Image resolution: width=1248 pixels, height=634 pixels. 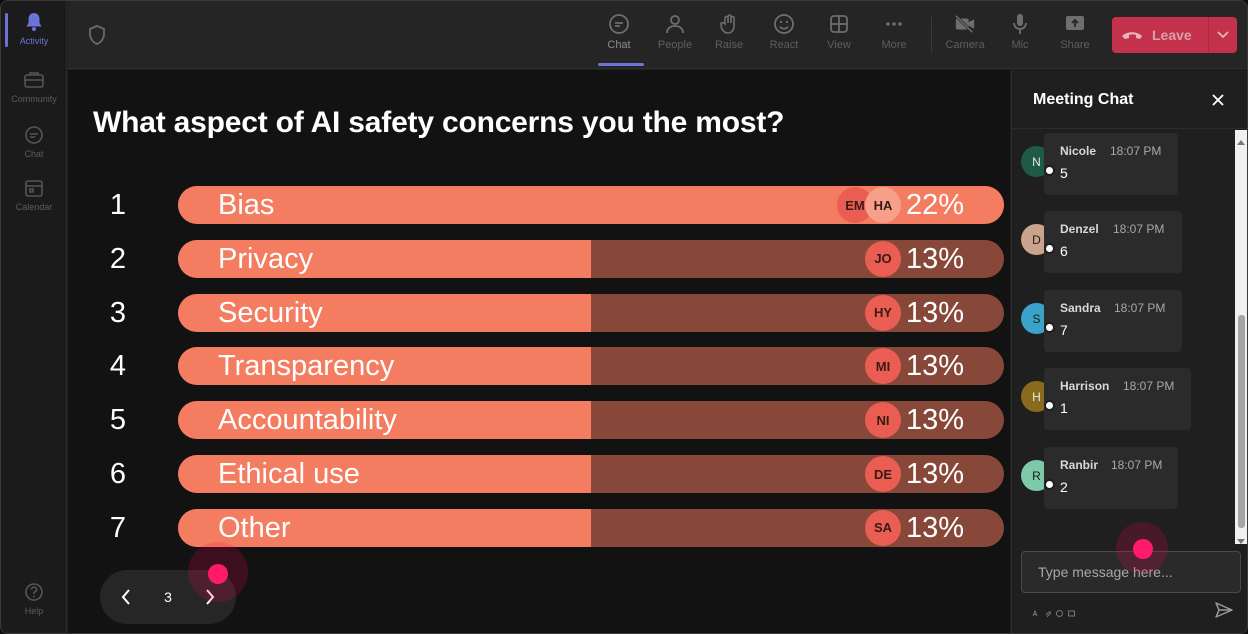 What do you see at coordinates (839, 37) in the screenshot?
I see `toolbar-view-button: View` at bounding box center [839, 37].